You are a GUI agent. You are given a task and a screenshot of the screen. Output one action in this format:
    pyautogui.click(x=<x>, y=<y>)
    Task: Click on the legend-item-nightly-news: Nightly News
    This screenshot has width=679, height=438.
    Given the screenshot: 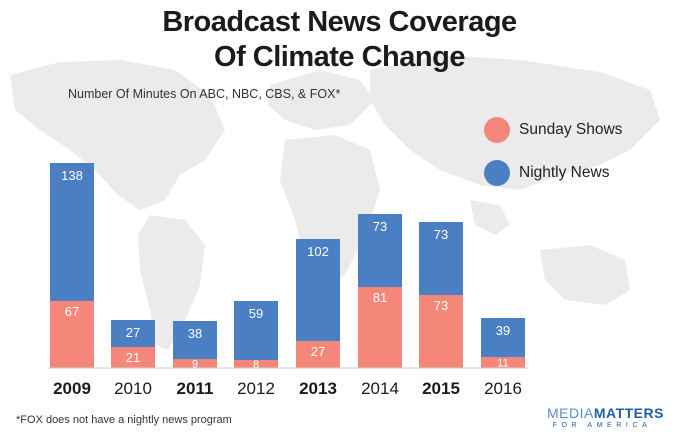 What is the action you would take?
    pyautogui.click(x=546, y=173)
    